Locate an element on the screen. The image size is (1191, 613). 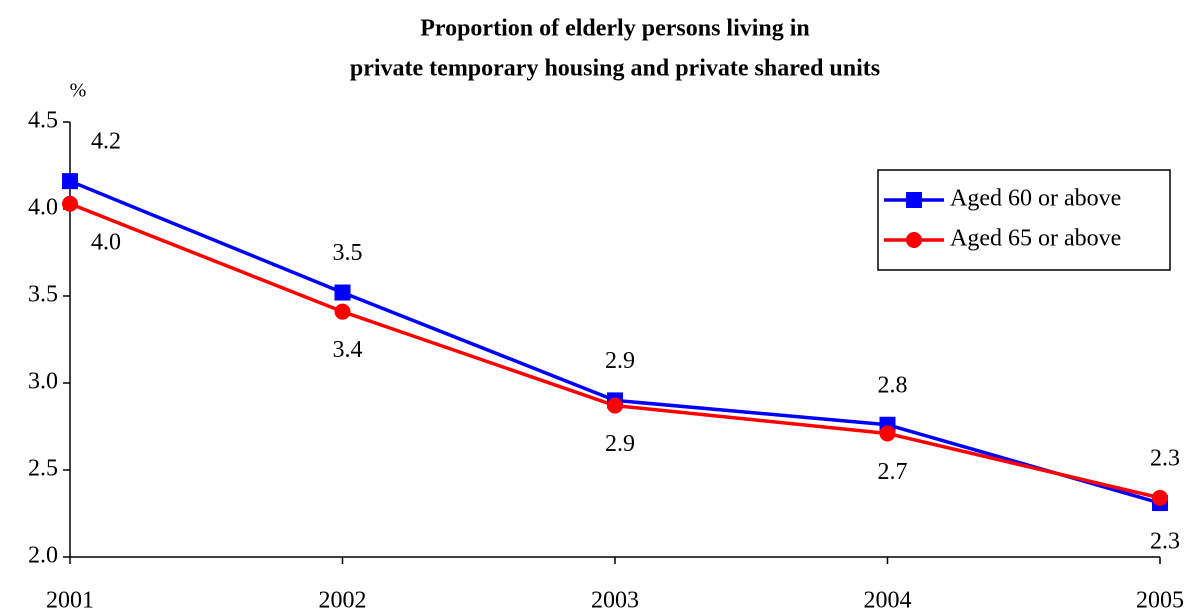
data-label: 3.4 is located at coordinates (348, 350).